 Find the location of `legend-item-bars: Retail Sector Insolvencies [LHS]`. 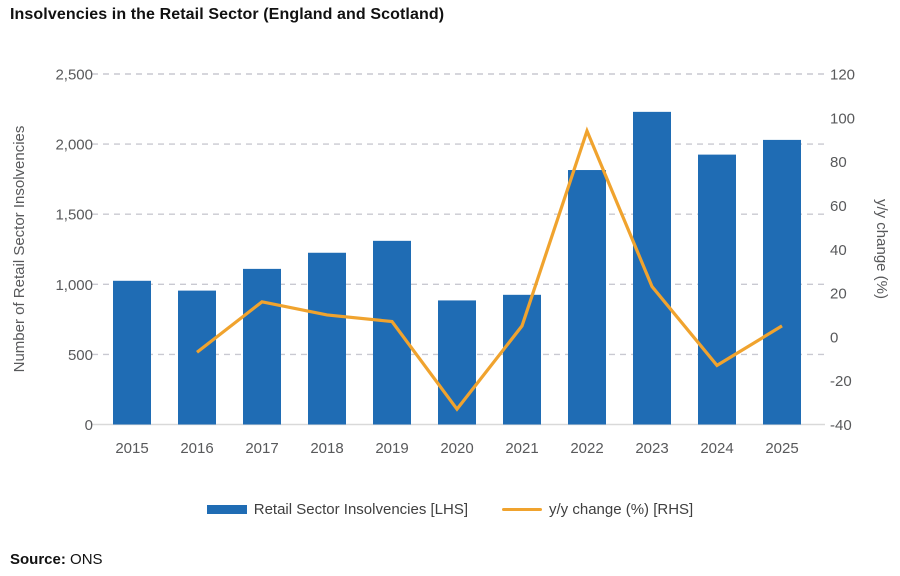

legend-item-bars: Retail Sector Insolvencies [LHS] is located at coordinates (337, 509).